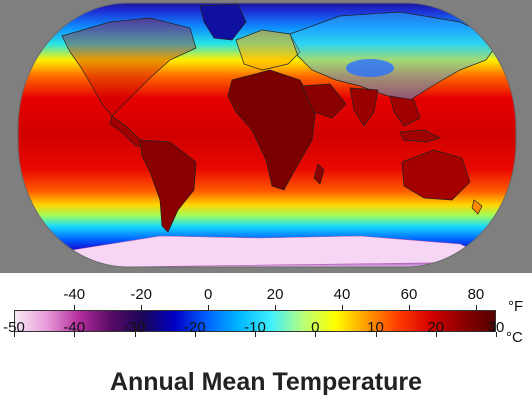  What do you see at coordinates (74, 327) in the screenshot?
I see `celsius-tick-label: -40` at bounding box center [74, 327].